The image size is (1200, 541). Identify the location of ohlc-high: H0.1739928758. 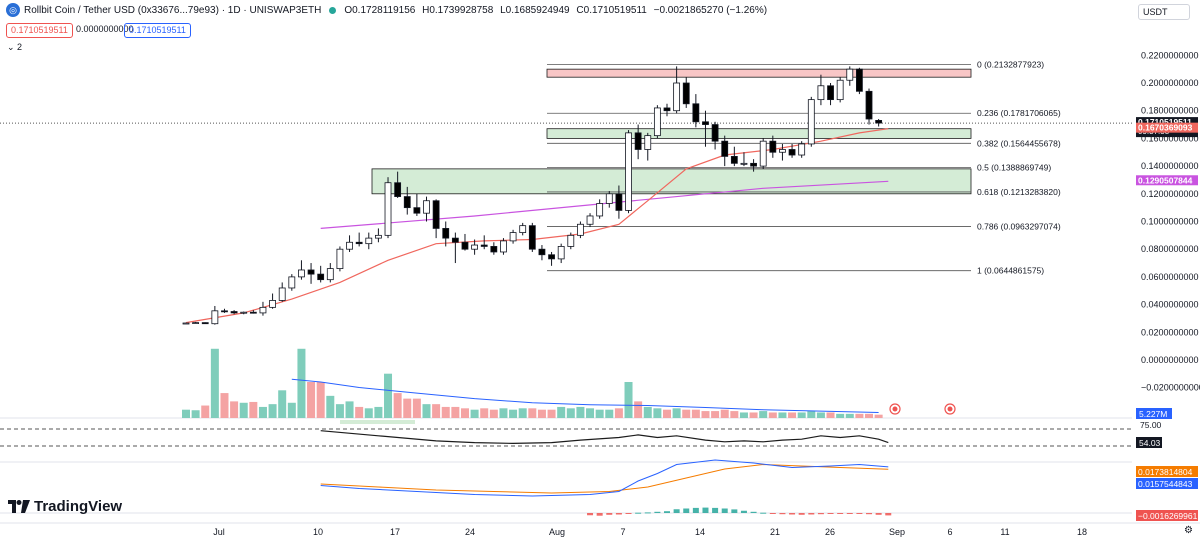
(458, 10).